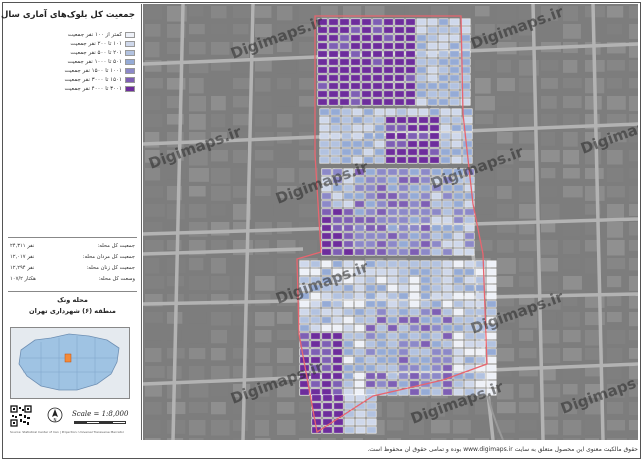 The height and width of the screenshot is (461, 643). I want to click on legend-swatch, so click(130, 44).